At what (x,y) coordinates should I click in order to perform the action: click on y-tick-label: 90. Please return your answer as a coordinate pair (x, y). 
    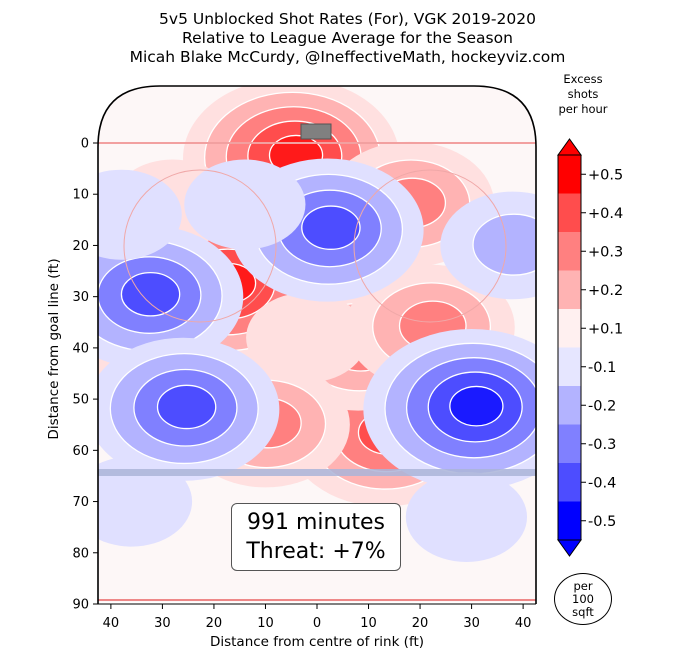
    Looking at the image, I should click on (80, 605).